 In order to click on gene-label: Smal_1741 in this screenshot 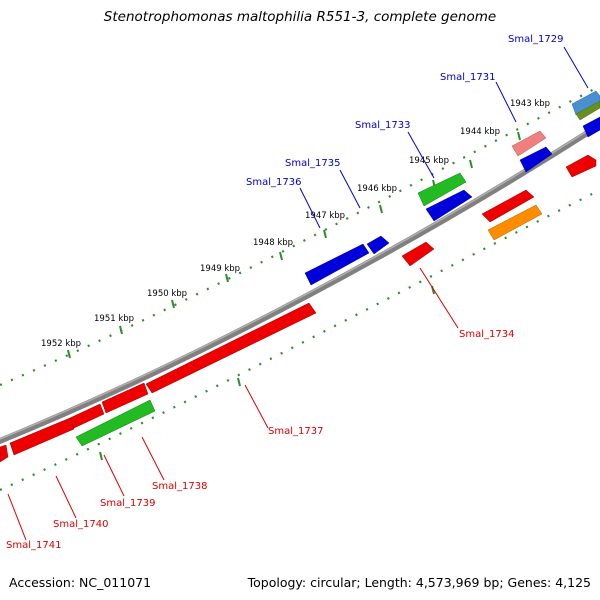, I will do `click(33, 545)`.